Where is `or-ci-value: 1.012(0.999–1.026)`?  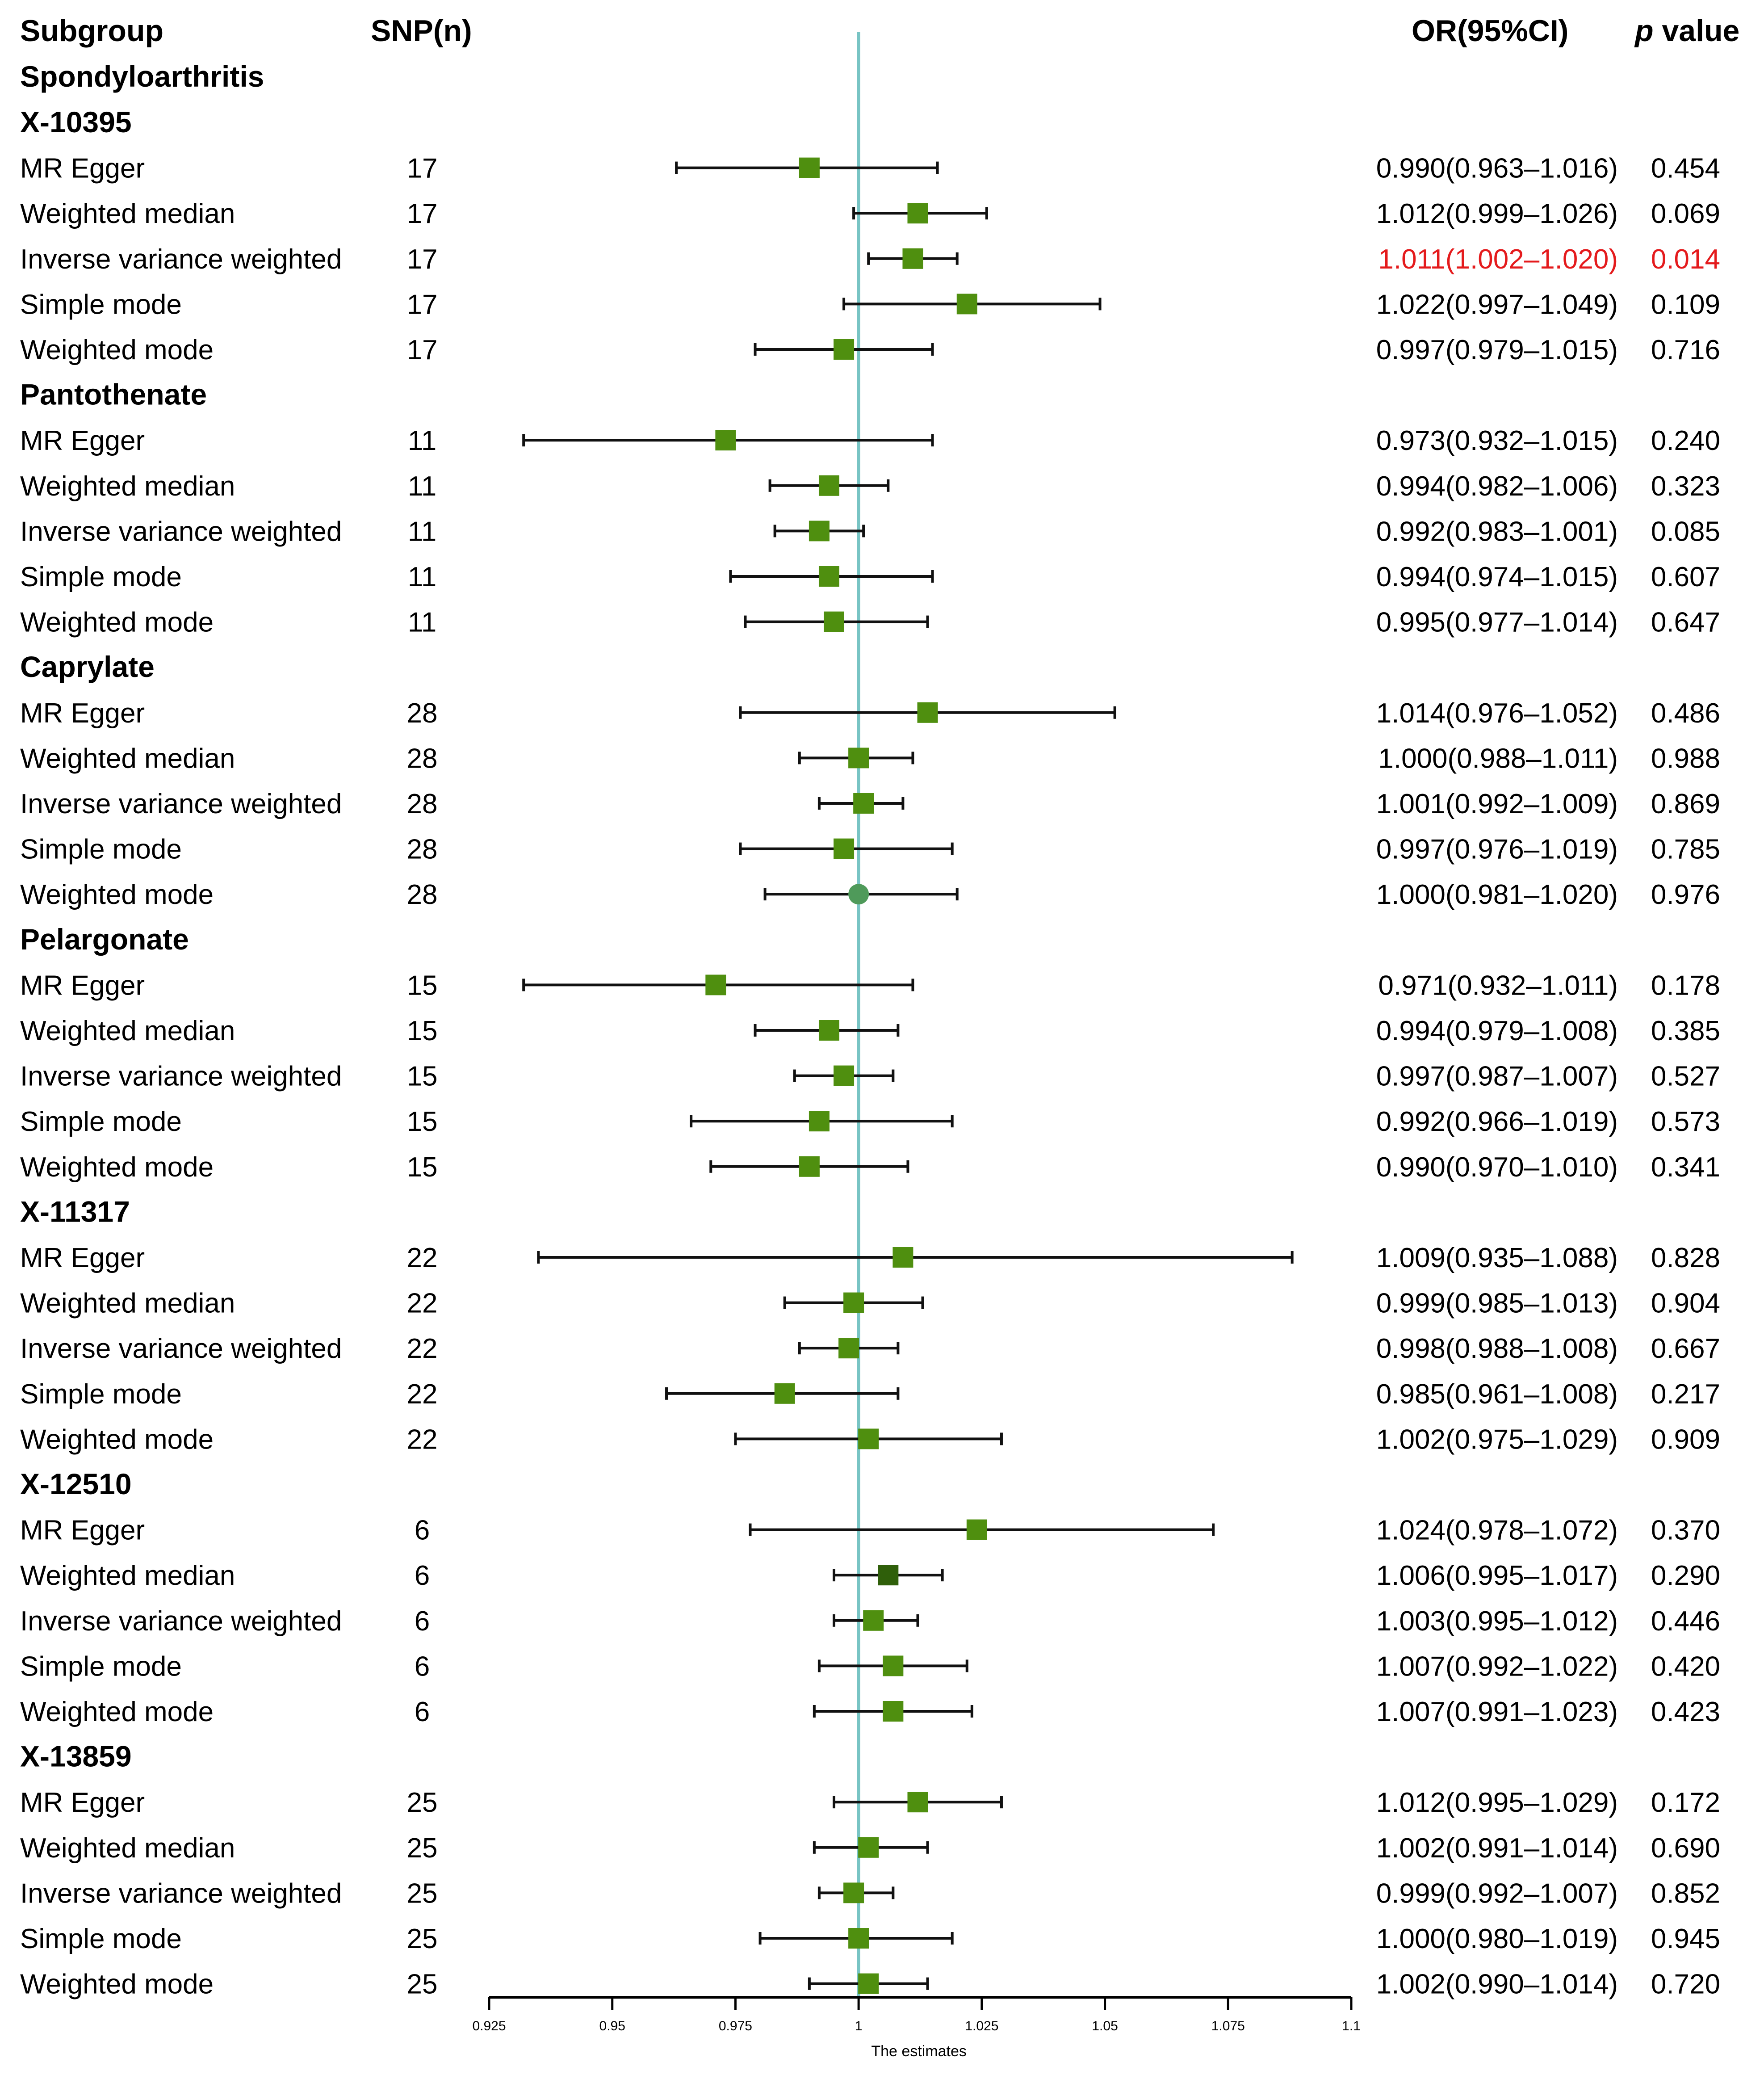 or-ci-value: 1.012(0.999–1.026) is located at coordinates (1497, 213).